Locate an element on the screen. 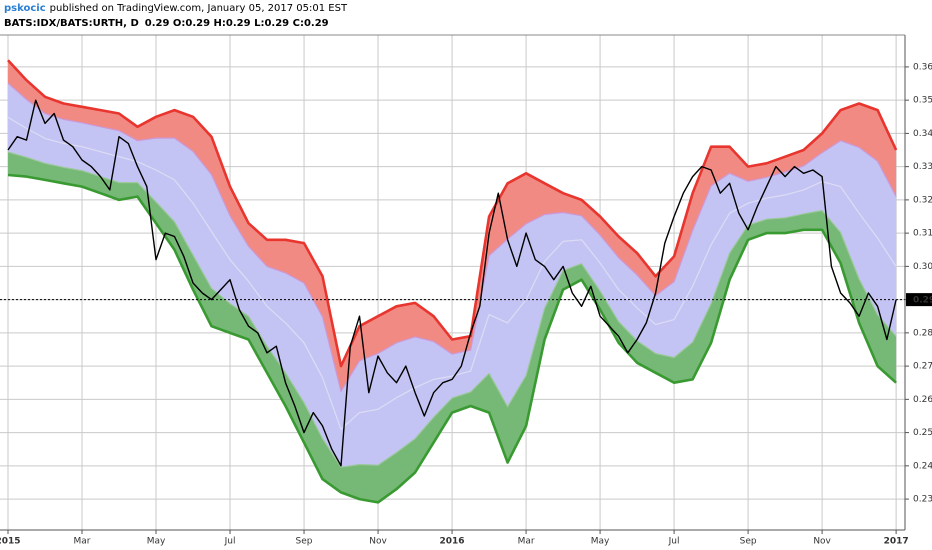  y-tick-label: 0.36 is located at coordinates (922, 67).